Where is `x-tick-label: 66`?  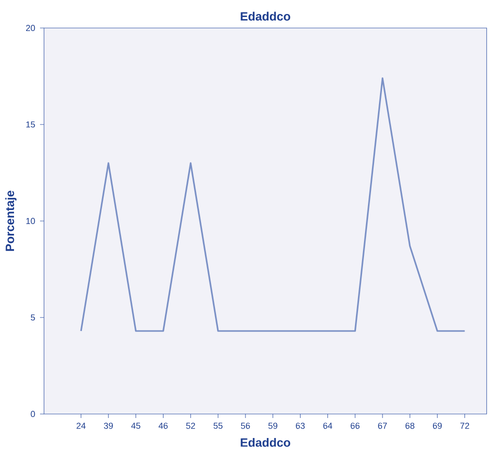
x-tick-label: 66 is located at coordinates (355, 425).